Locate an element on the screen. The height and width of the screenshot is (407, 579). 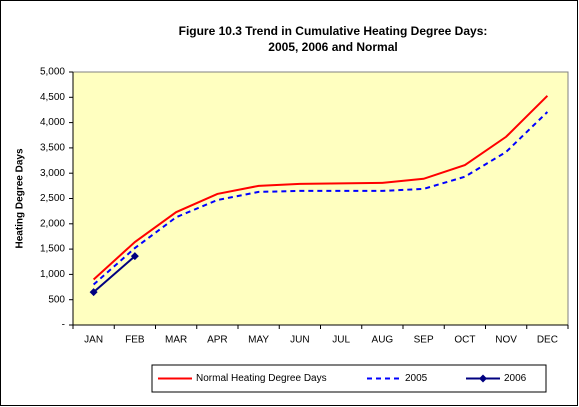
chart-title: 2005, 2006 and Normal is located at coordinates (332, 47).